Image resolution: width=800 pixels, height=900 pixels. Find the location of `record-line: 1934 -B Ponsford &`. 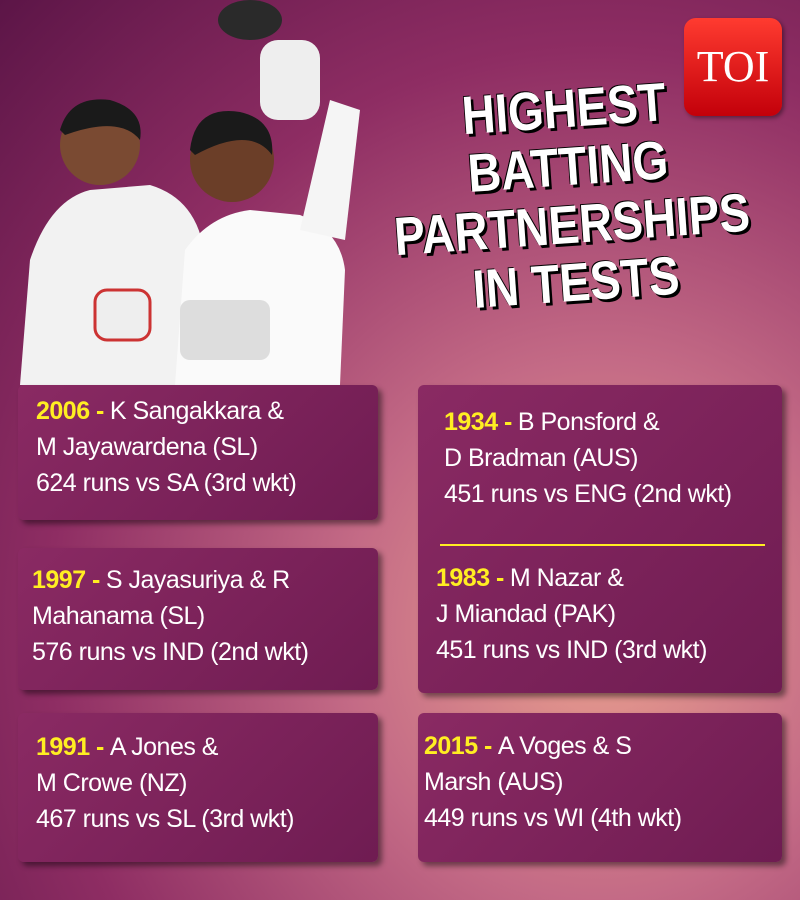

record-line: 1934 -B Ponsford & is located at coordinates (588, 422).